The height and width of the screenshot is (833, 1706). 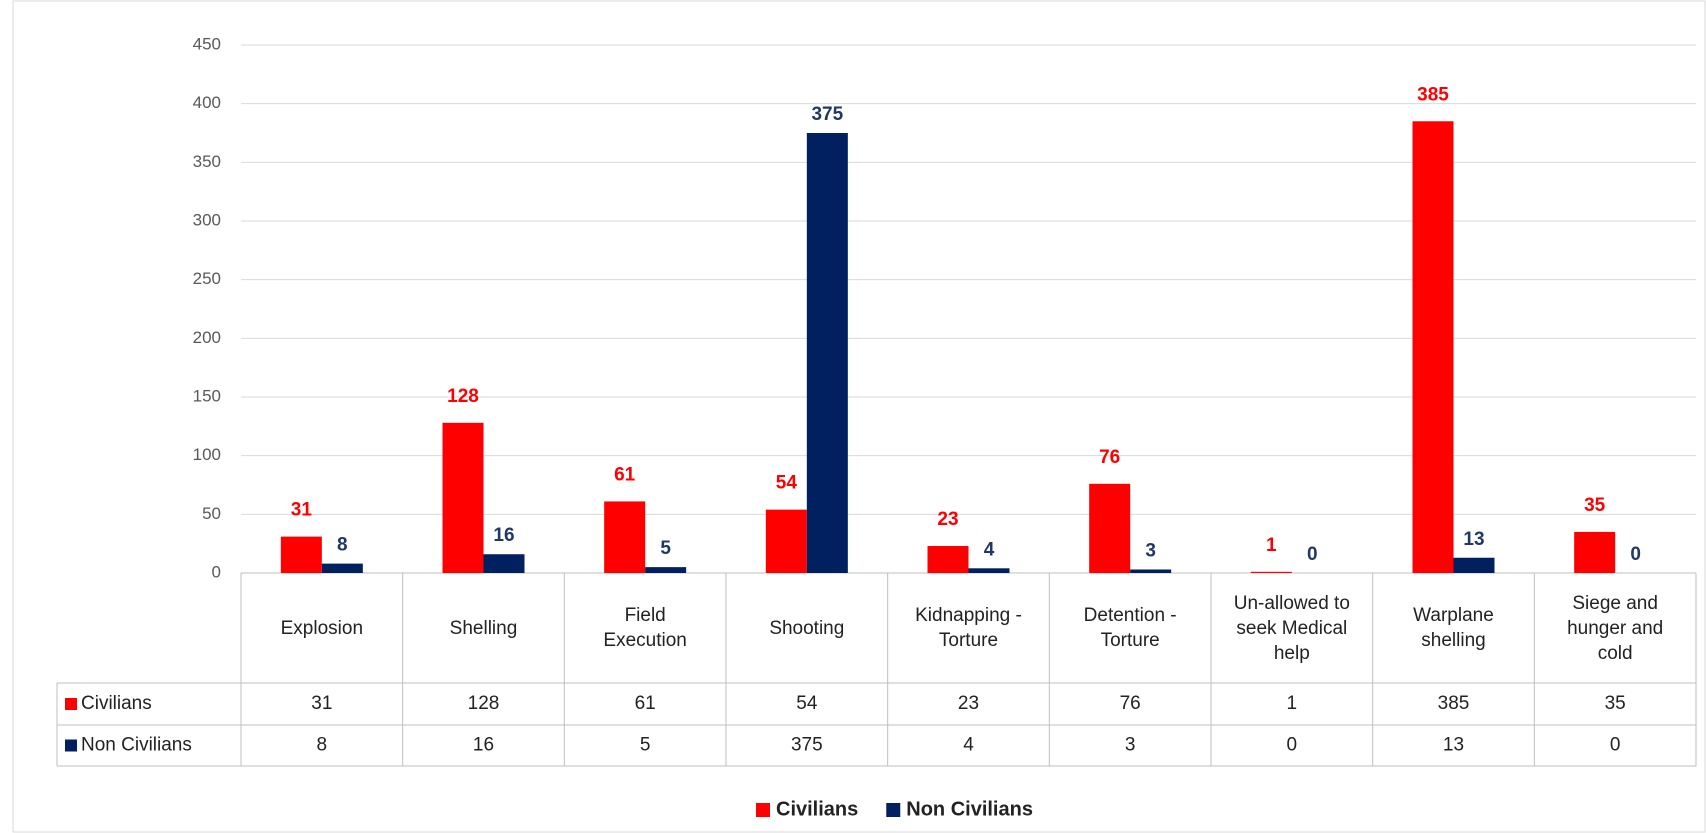 I want to click on data-label: 23, so click(x=947, y=519).